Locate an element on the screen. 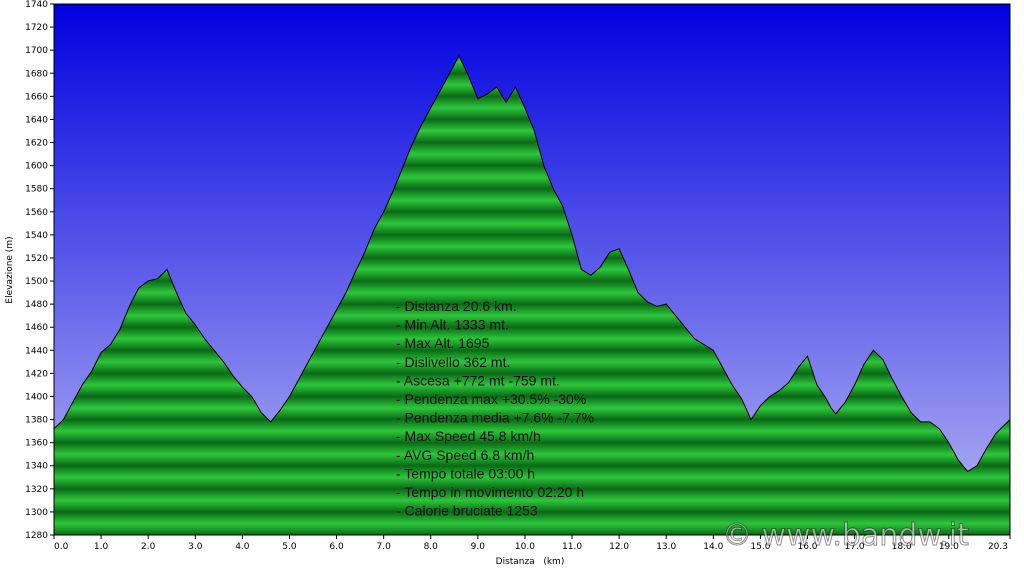 The image size is (1024, 571). y-tick-label: 1400 is located at coordinates (36, 397).